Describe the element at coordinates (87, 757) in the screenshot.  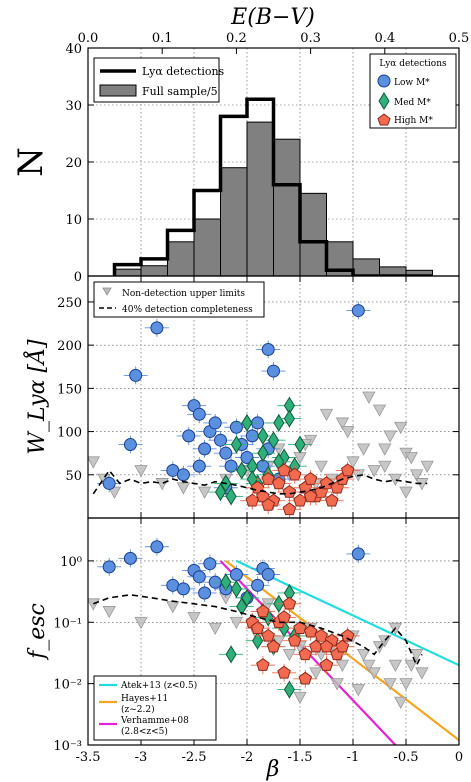
I see `x-tick-label: -3.5` at that location.